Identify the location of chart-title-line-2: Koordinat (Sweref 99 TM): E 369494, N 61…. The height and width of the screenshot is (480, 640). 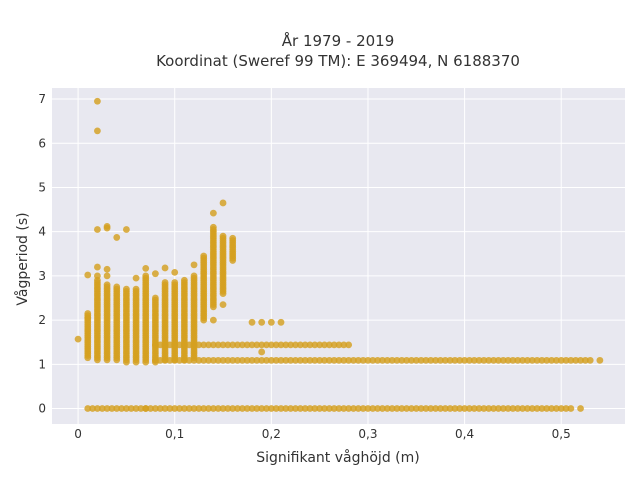
(338, 61).